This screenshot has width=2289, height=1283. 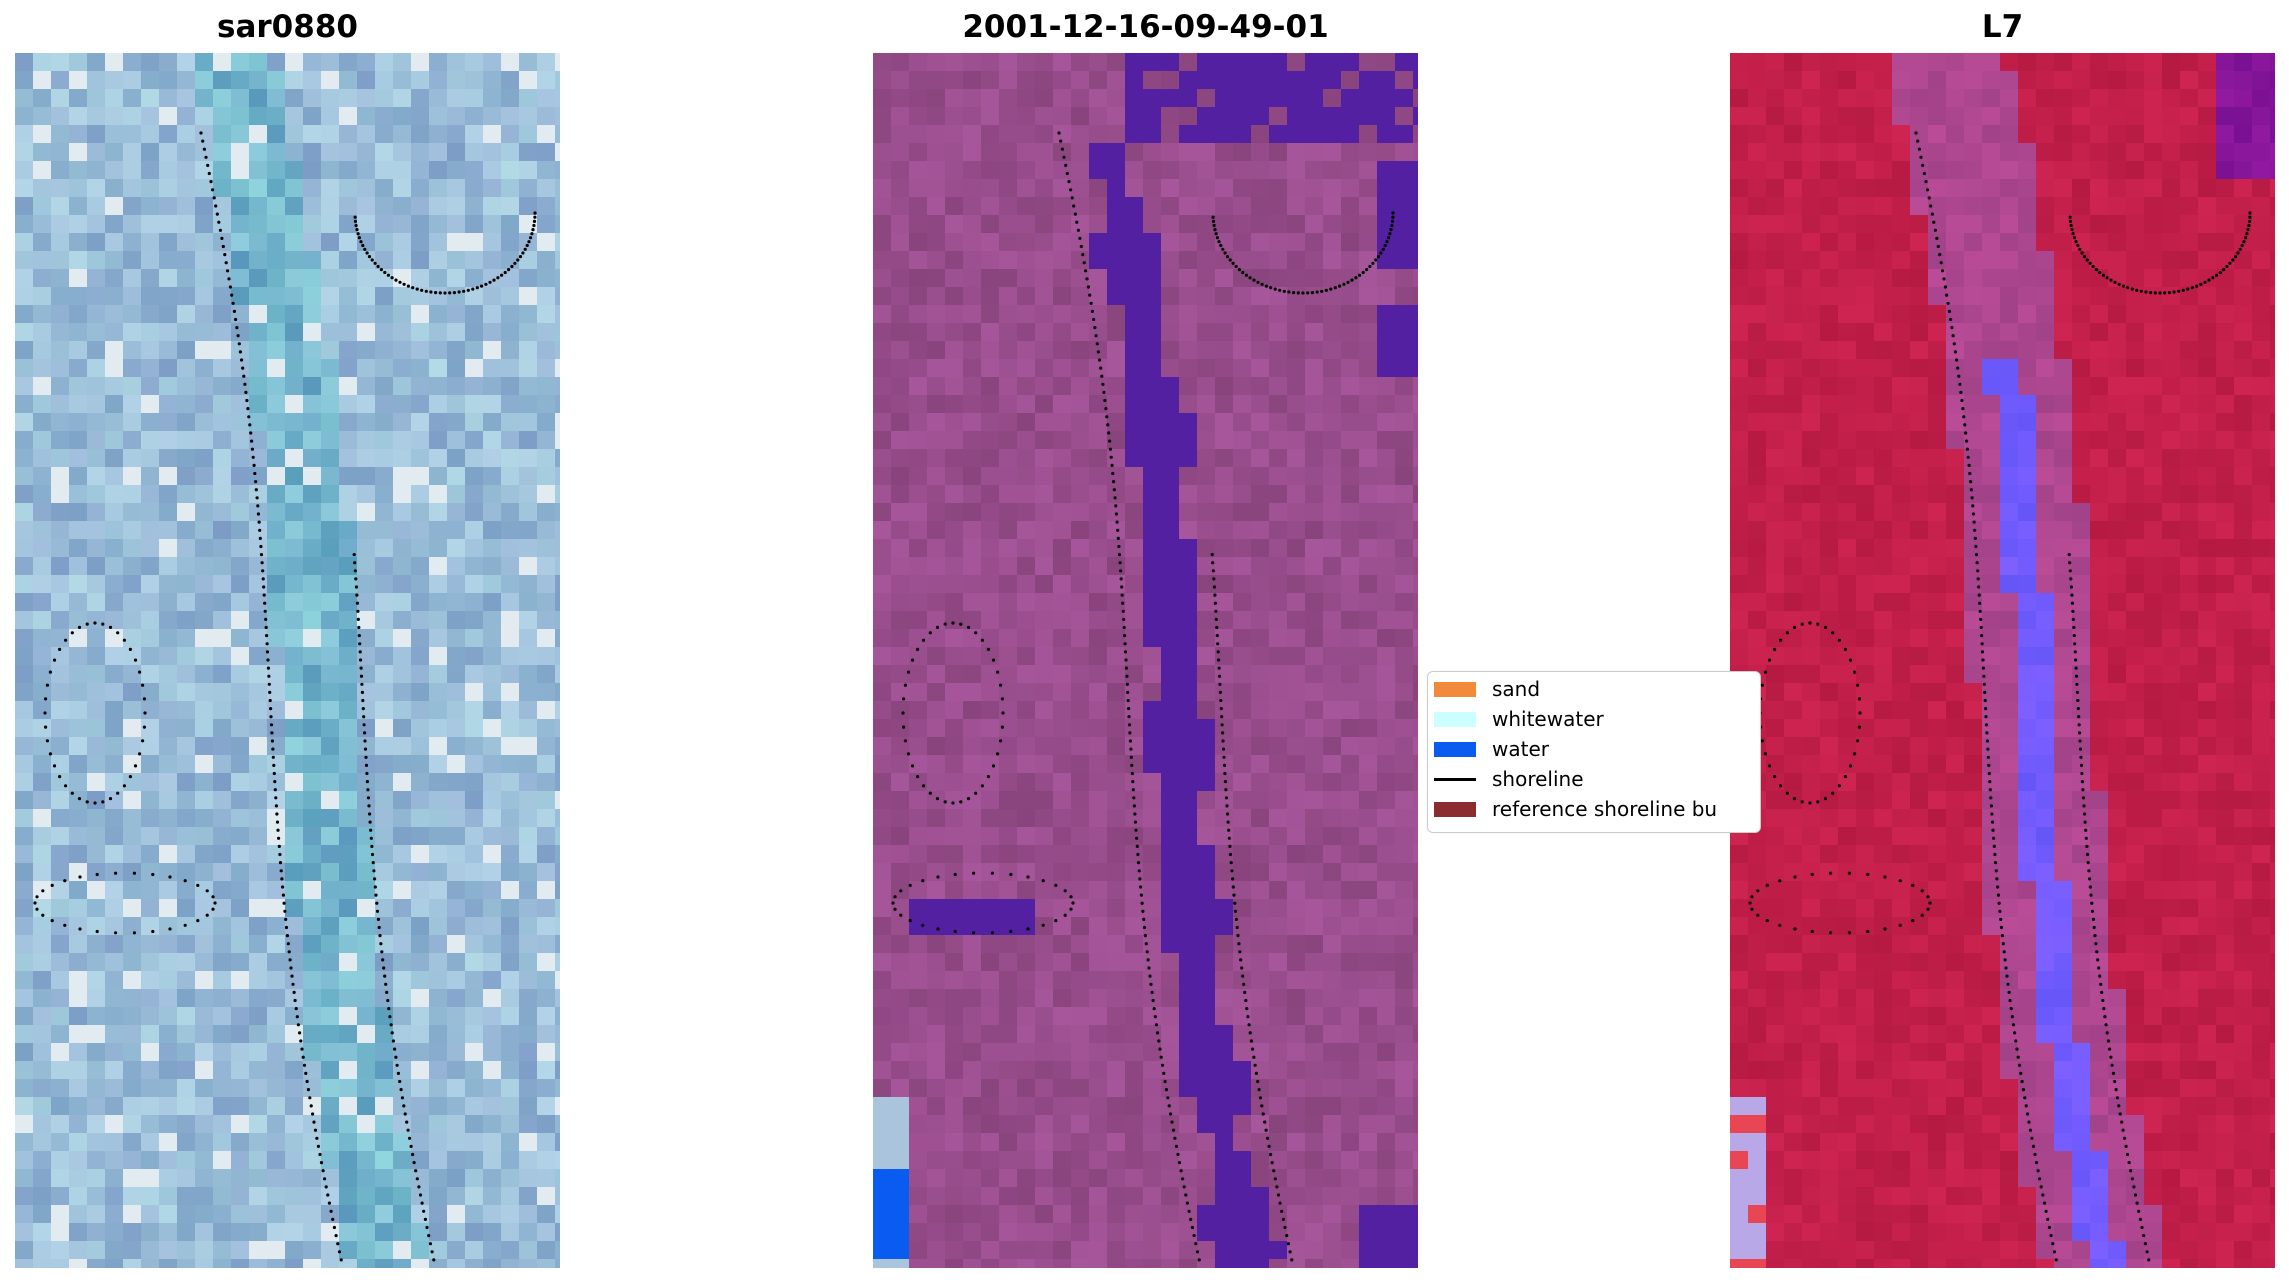 What do you see at coordinates (1455, 809) in the screenshot?
I see `reference-shoreline-swatch` at bounding box center [1455, 809].